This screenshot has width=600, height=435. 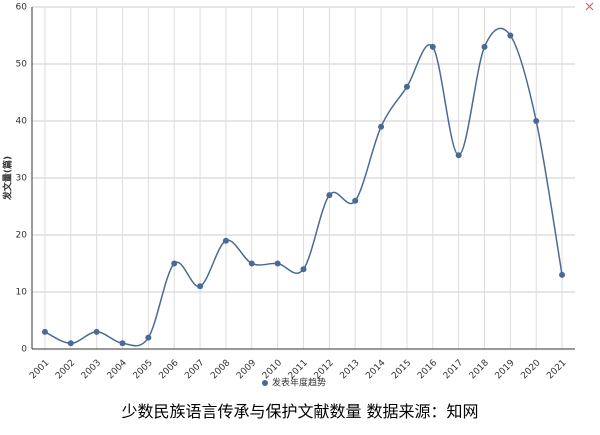 What do you see at coordinates (300, 411) in the screenshot?
I see `caption: 少数民族语言传承与保护文献数量 数据来源：知网` at bounding box center [300, 411].